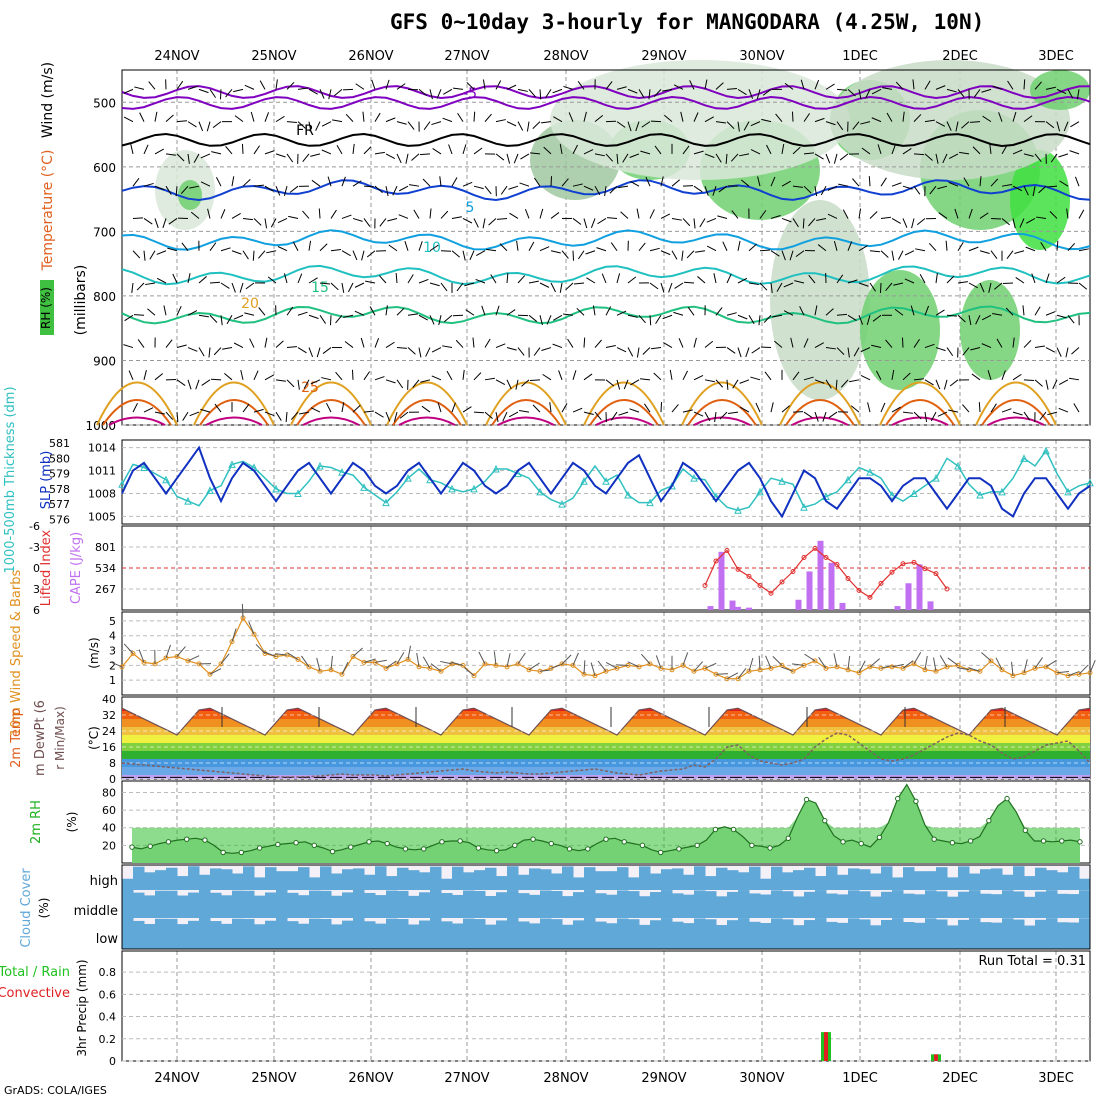  What do you see at coordinates (606, 648) in the screenshot?
I see `series-wind10` at bounding box center [606, 648].